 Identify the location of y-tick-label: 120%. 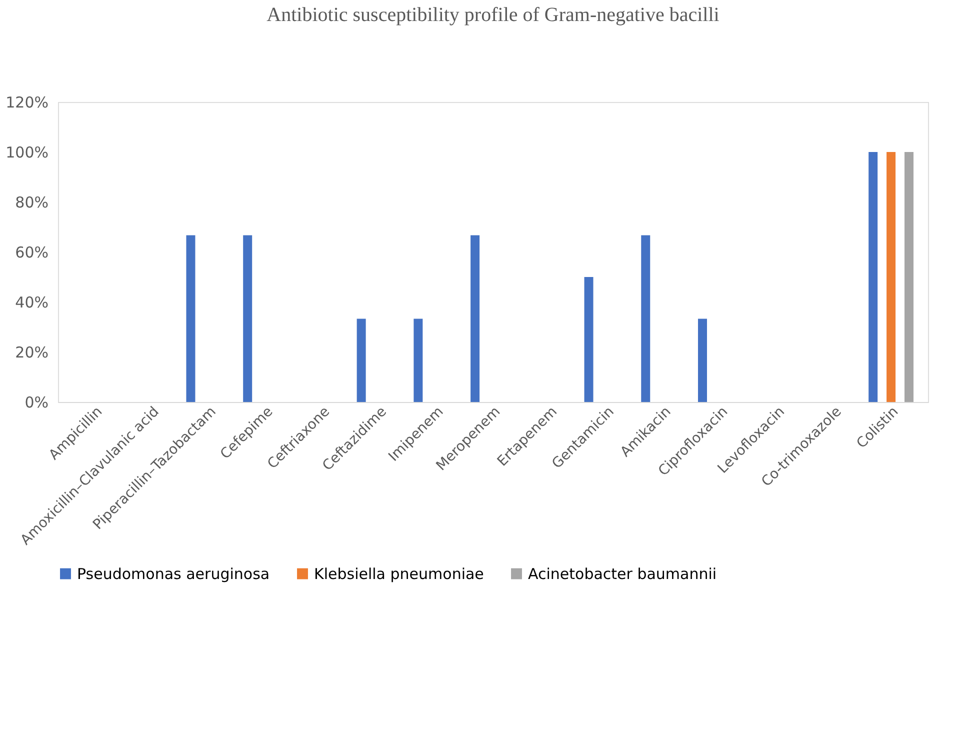
(27, 103).